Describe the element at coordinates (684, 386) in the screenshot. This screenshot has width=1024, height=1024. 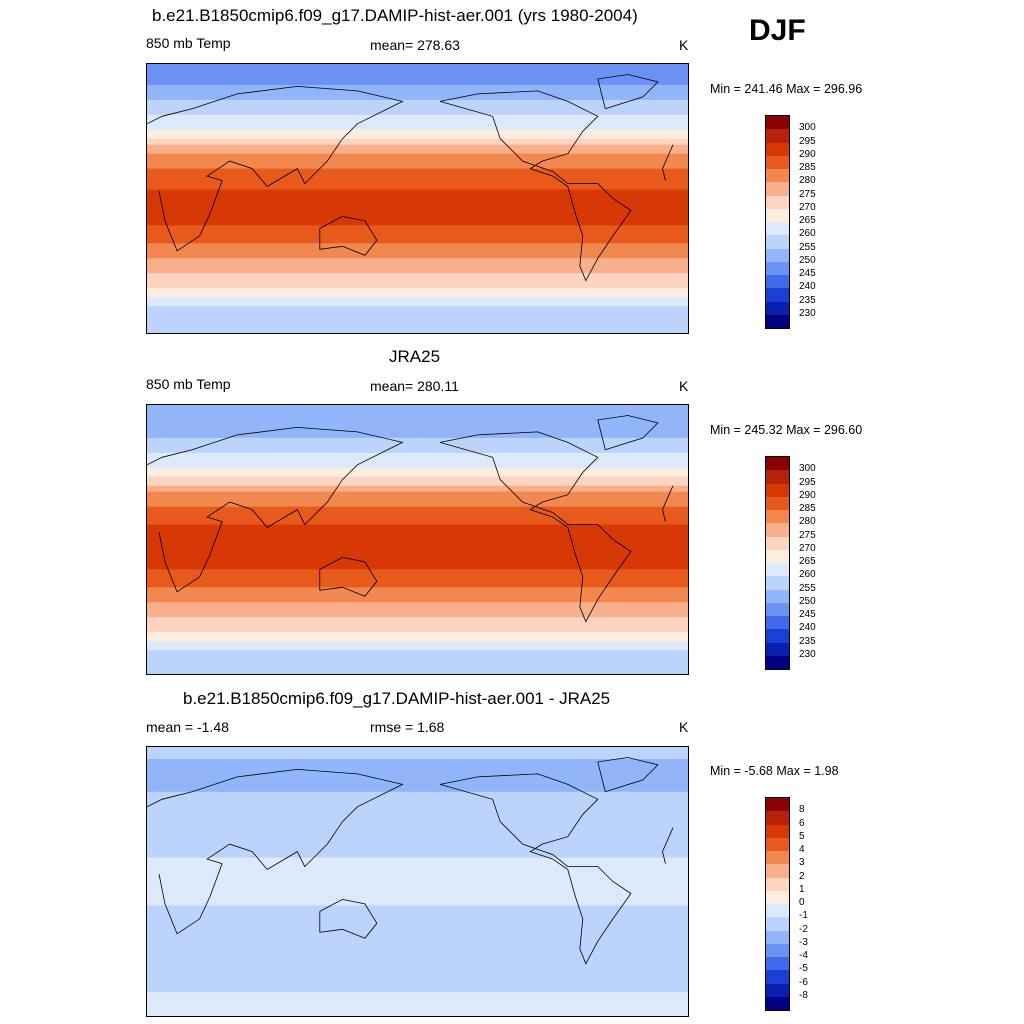
I see `panel2-units: K` at that location.